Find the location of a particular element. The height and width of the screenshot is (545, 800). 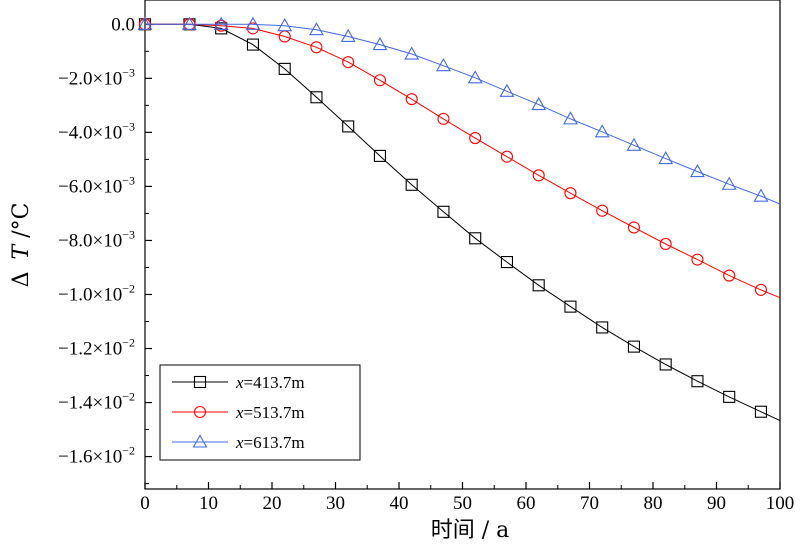

x-tick-label: 30 is located at coordinates (335, 503).